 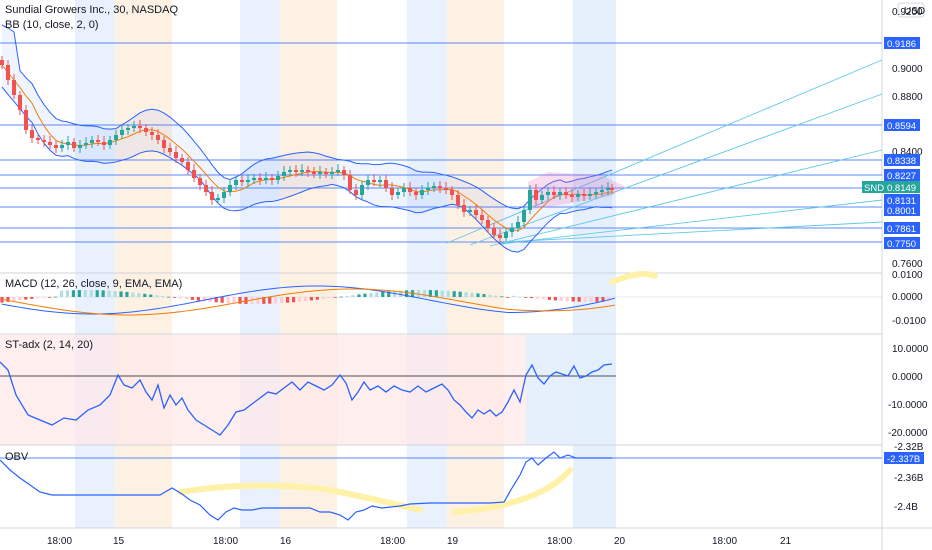 I want to click on time-tick: 15, so click(x=119, y=541).